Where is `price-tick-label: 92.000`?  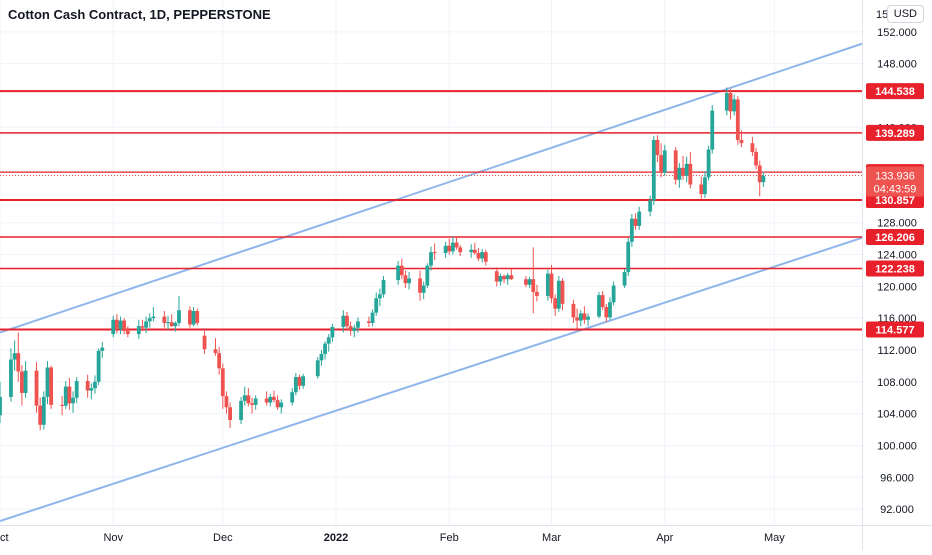 price-tick-label: 92.000 is located at coordinates (897, 510).